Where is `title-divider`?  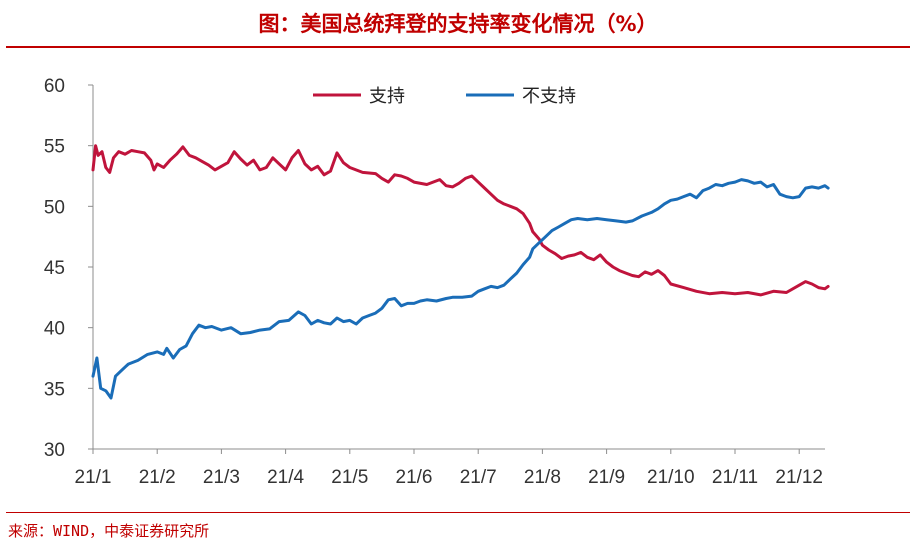 title-divider is located at coordinates (458, 47).